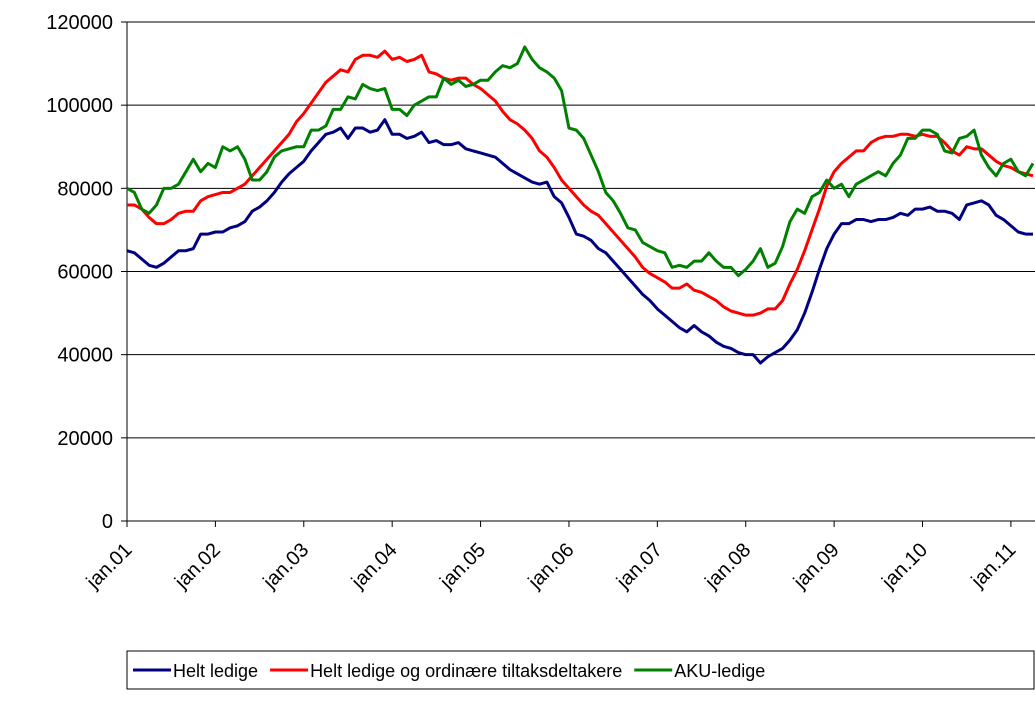 This screenshot has height=702, width=1035. What do you see at coordinates (215, 671) in the screenshot?
I see `legend-label: Helt ledige` at bounding box center [215, 671].